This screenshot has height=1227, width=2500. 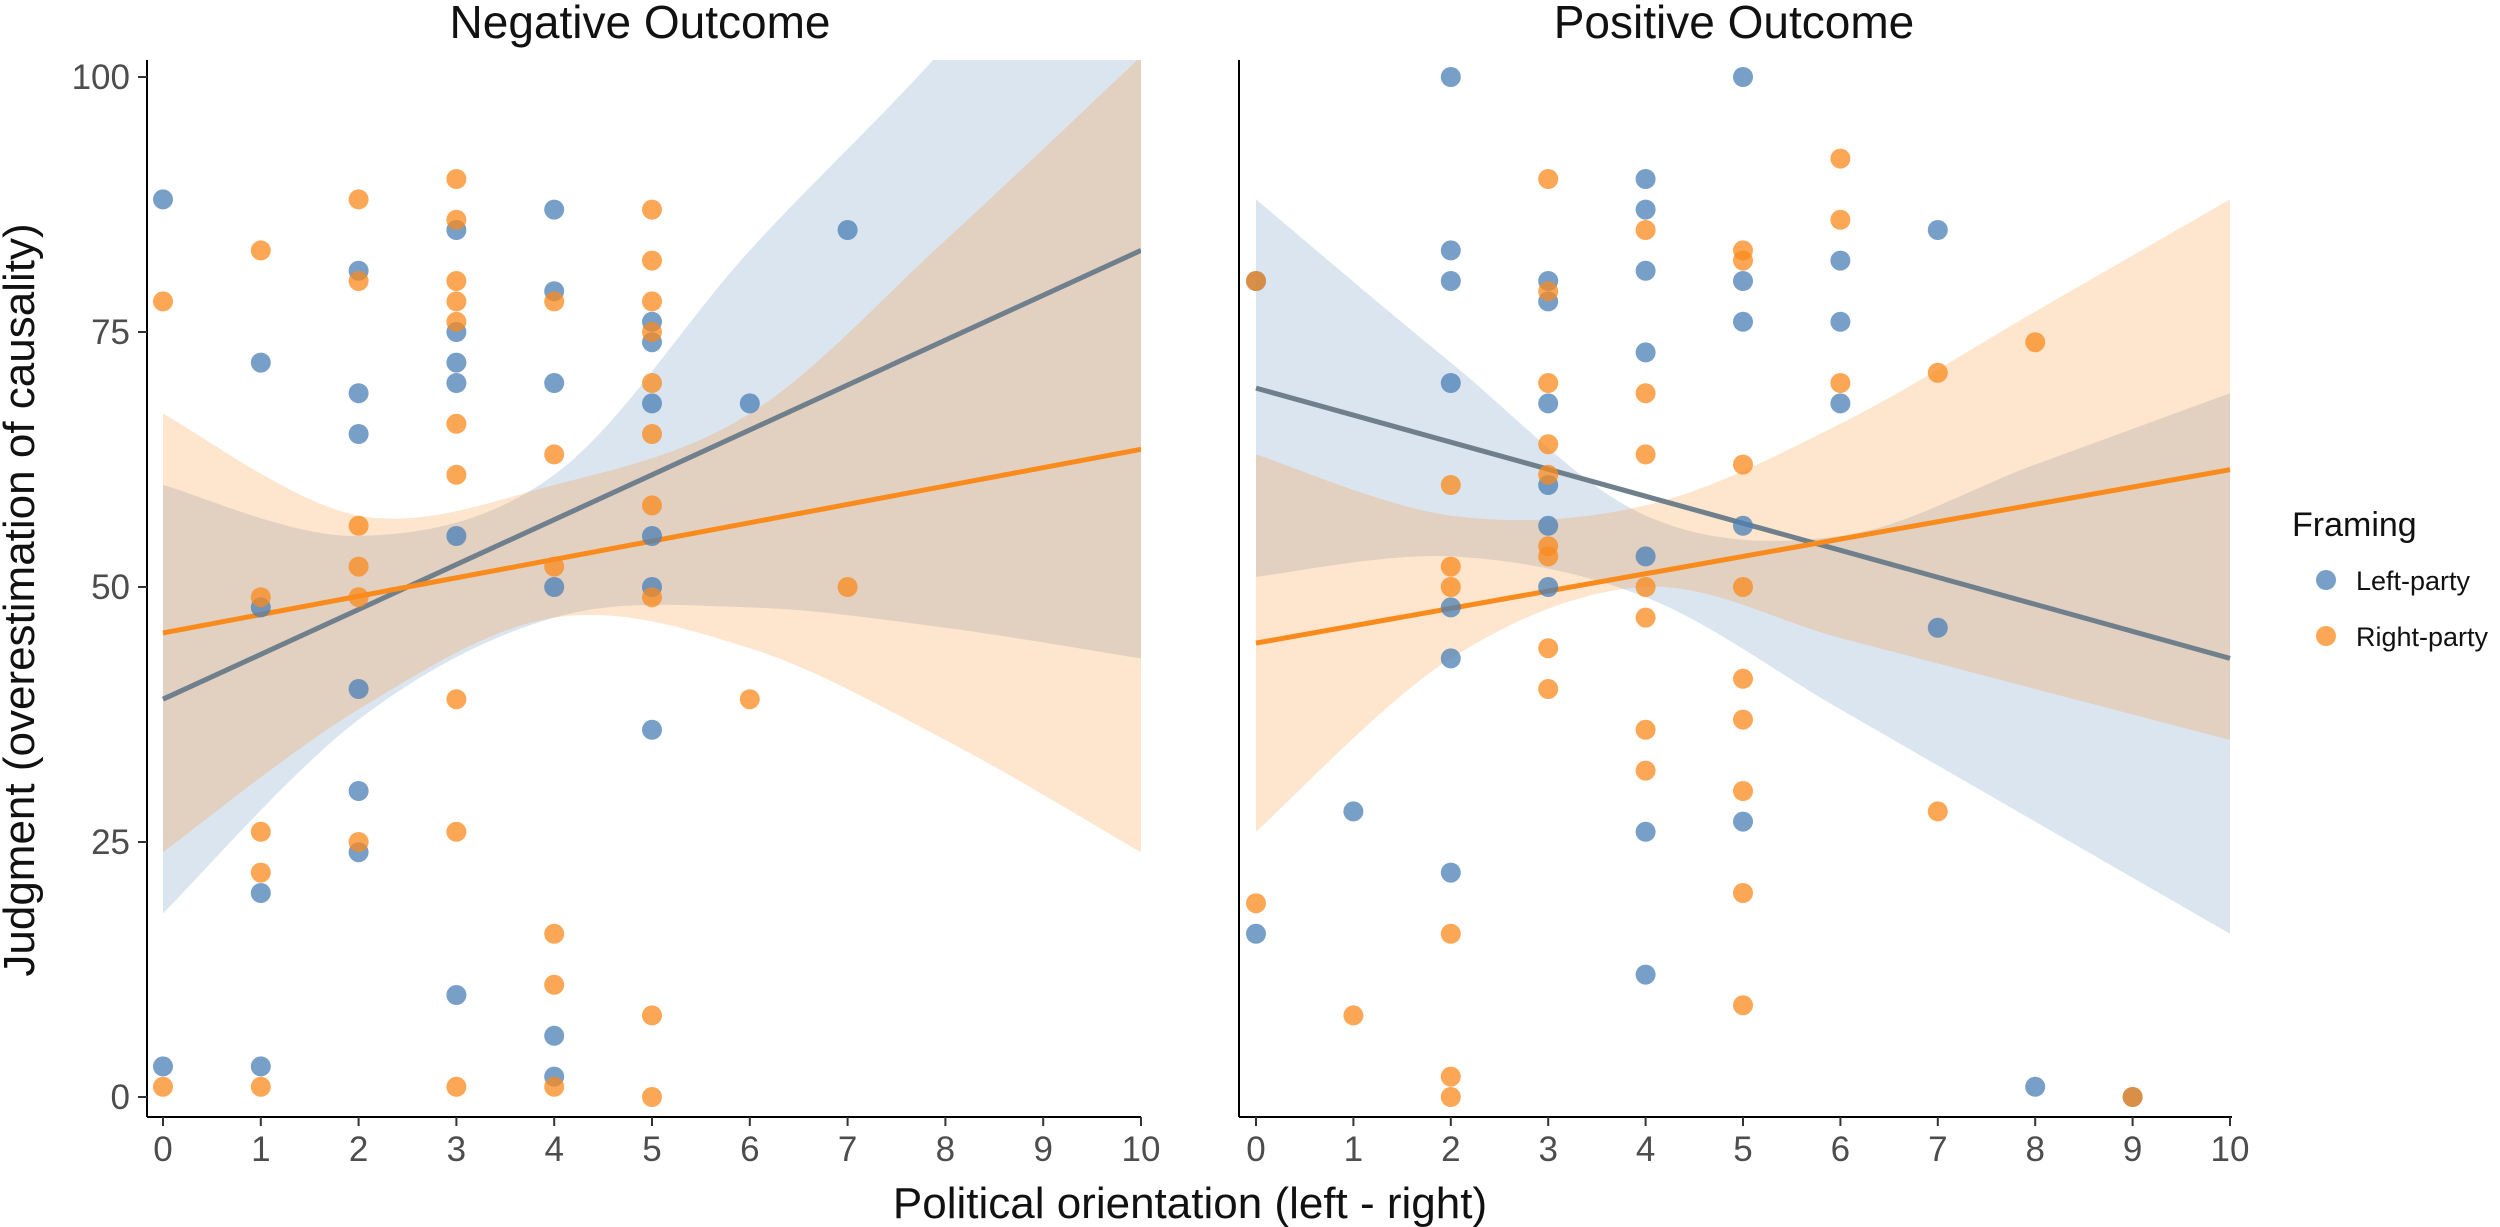 I want to click on legend-label-left-party: Left-party, so click(x=2413, y=581).